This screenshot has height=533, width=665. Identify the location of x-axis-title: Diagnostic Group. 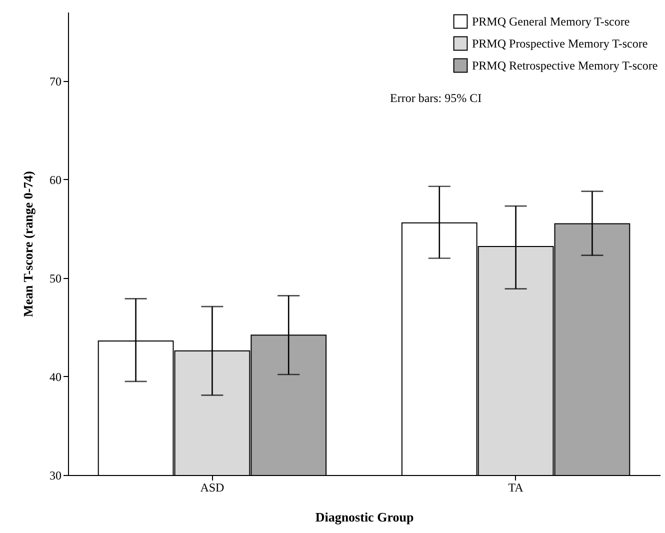
(364, 517).